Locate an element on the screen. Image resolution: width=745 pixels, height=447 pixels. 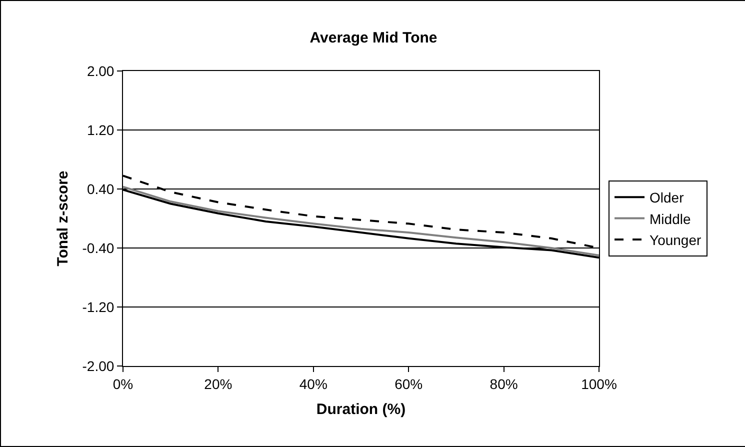
x-tick-label: 40% is located at coordinates (313, 384).